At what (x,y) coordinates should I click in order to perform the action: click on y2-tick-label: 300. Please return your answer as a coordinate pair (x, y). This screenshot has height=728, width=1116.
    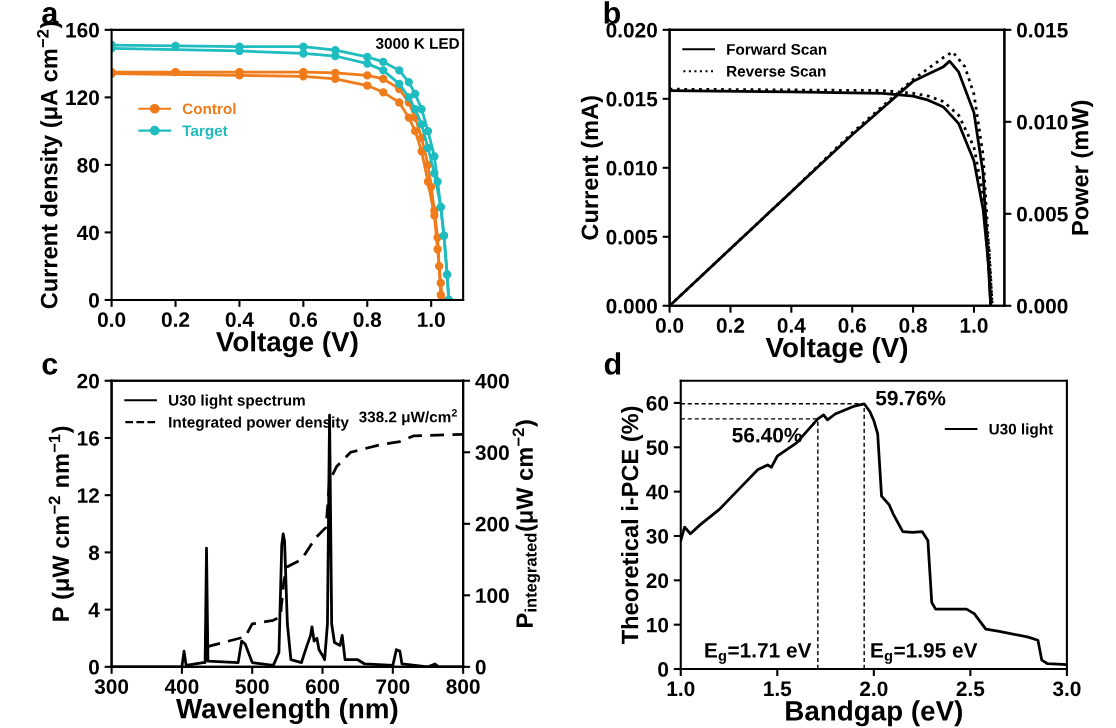
    Looking at the image, I should click on (492, 453).